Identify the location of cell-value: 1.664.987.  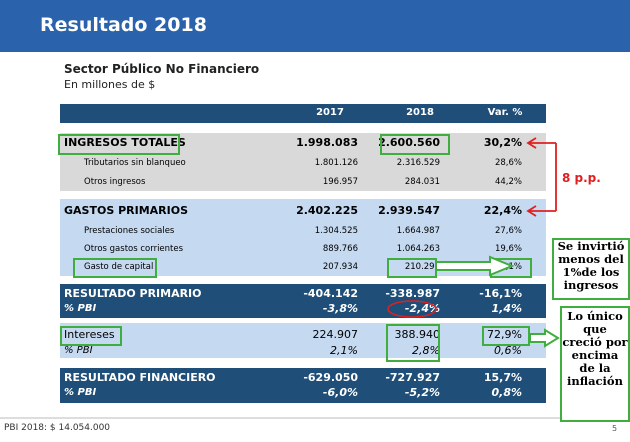
(418, 231).